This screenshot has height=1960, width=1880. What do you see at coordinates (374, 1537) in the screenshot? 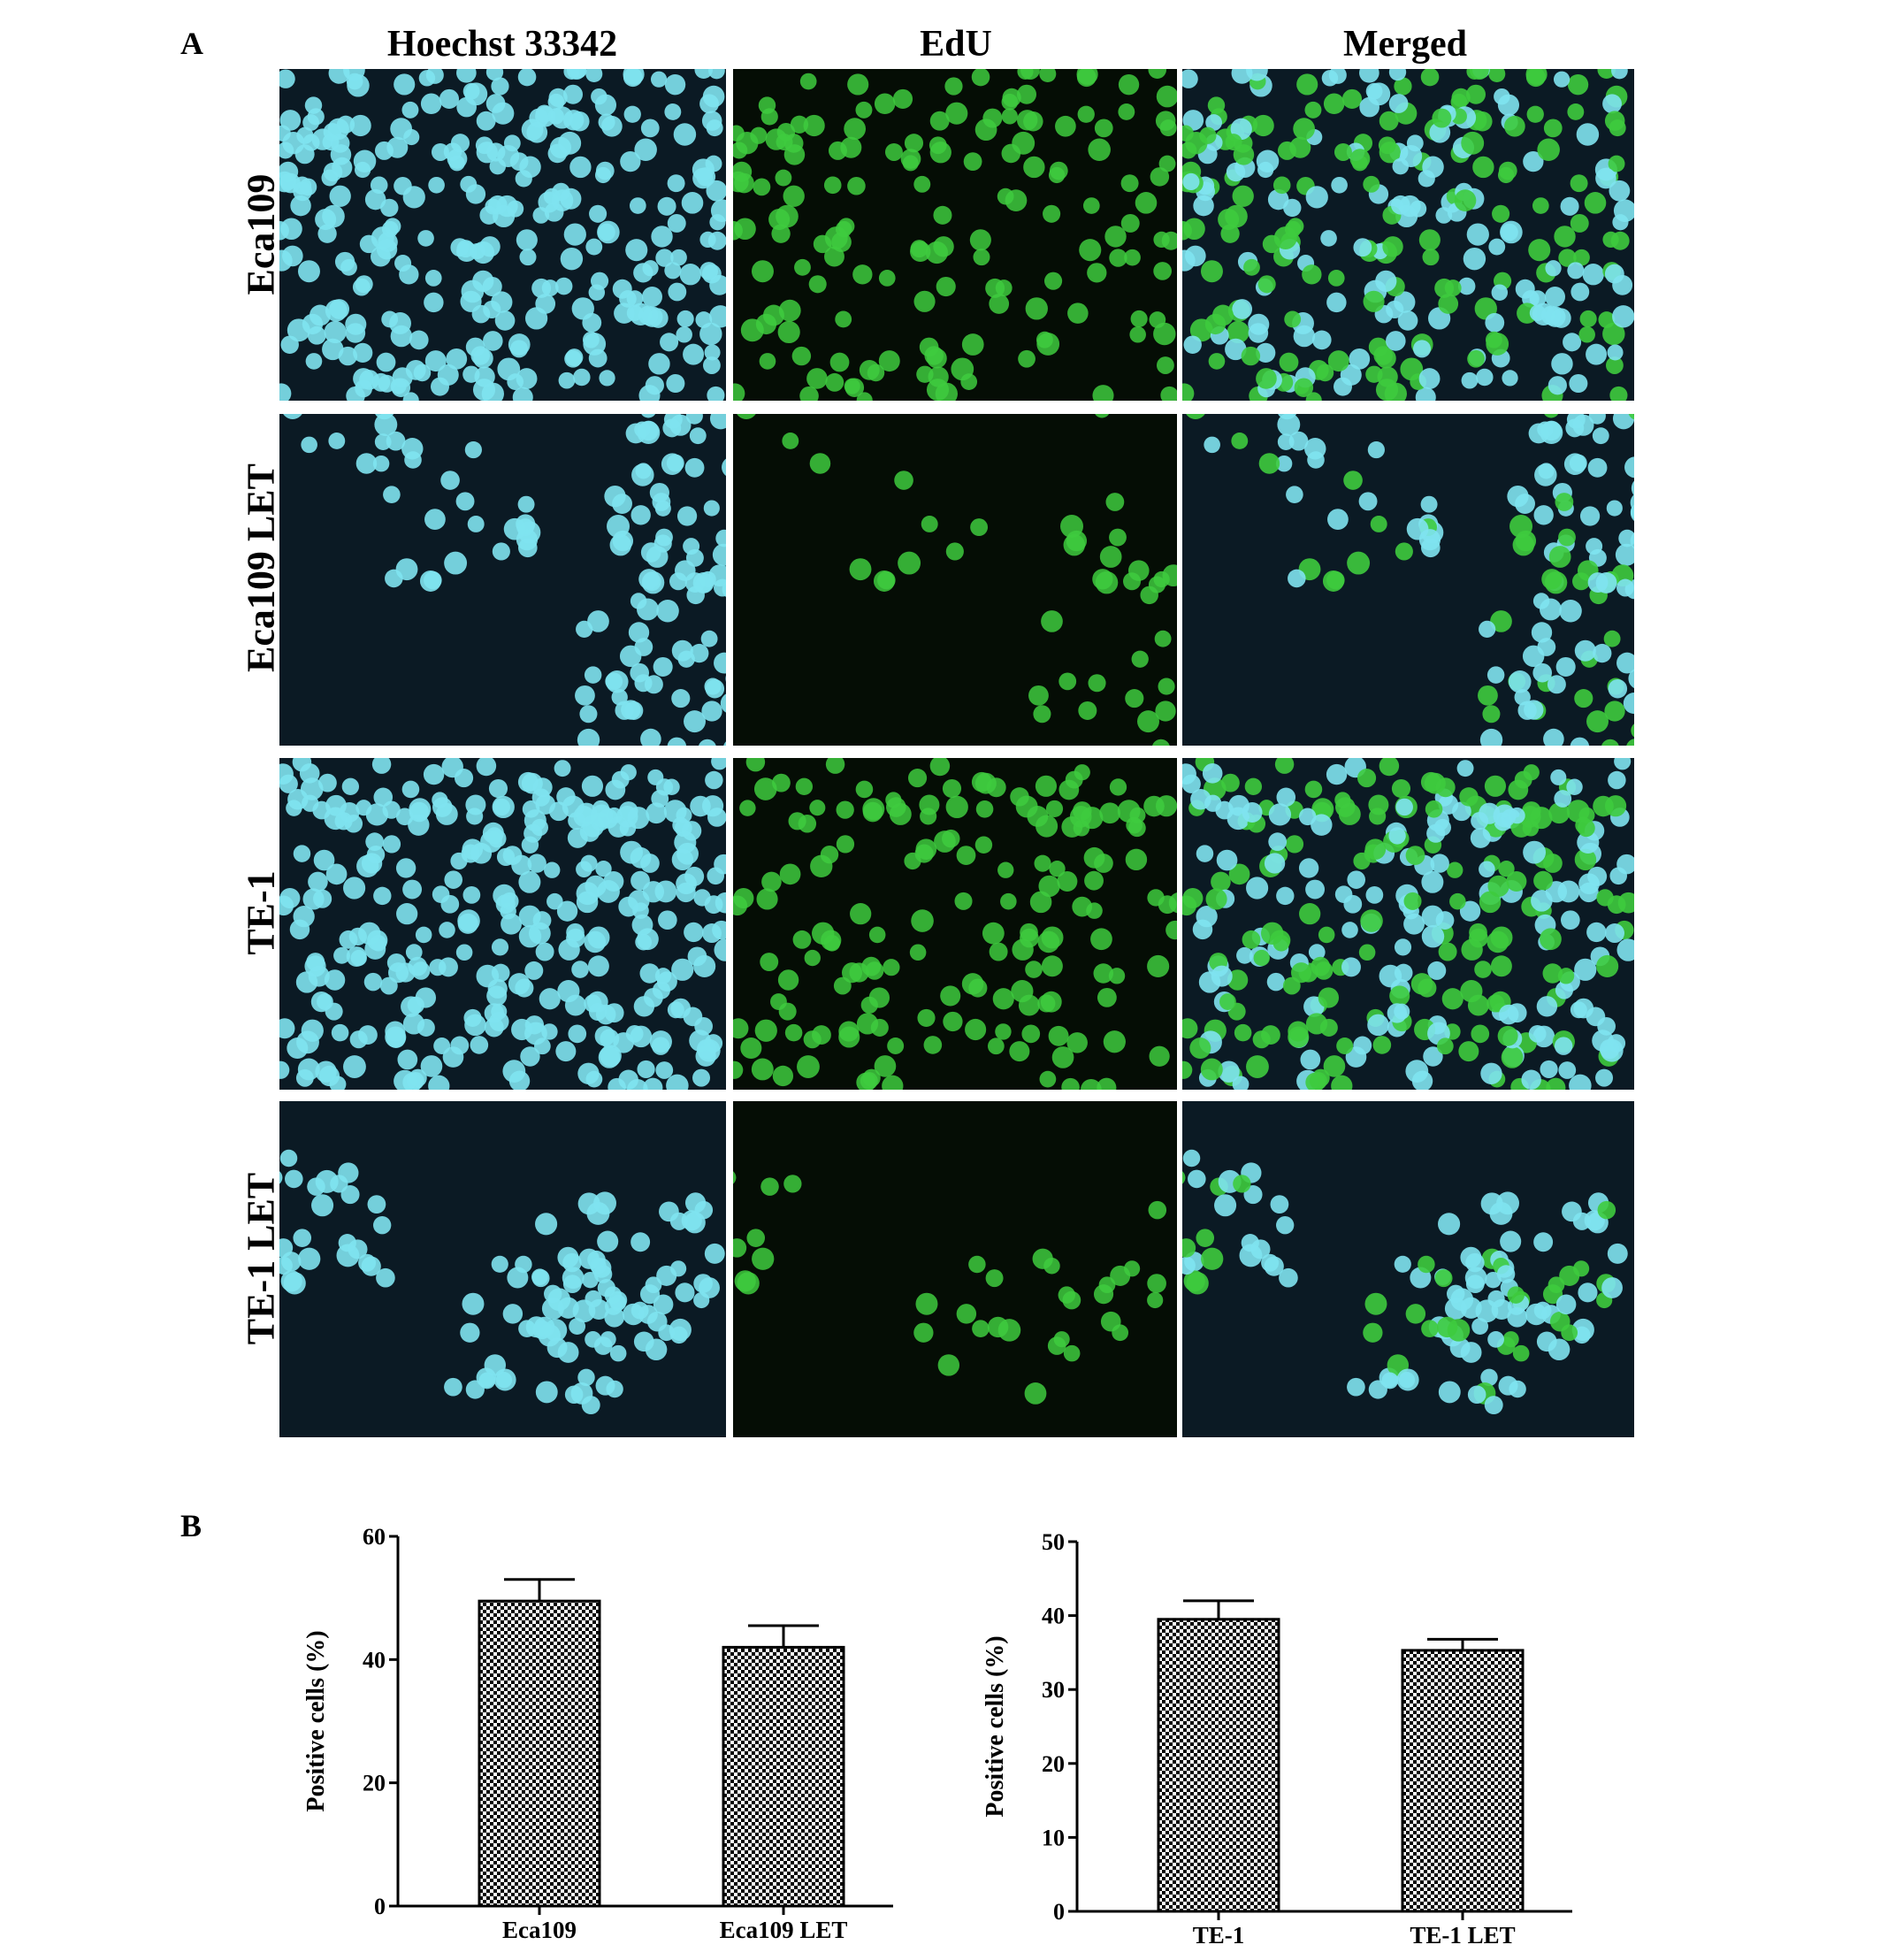
I see `y-tick-label: 60` at bounding box center [374, 1537].